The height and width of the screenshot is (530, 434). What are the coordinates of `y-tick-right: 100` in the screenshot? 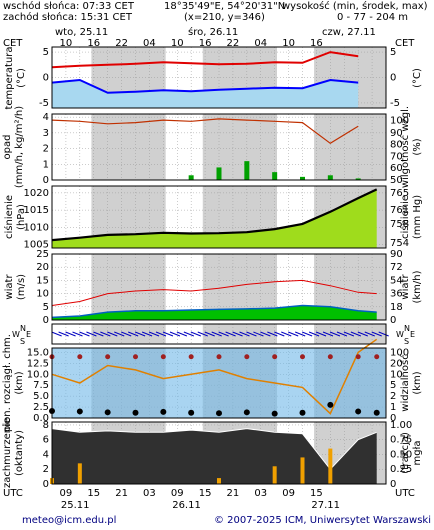 It's located at (399, 120).